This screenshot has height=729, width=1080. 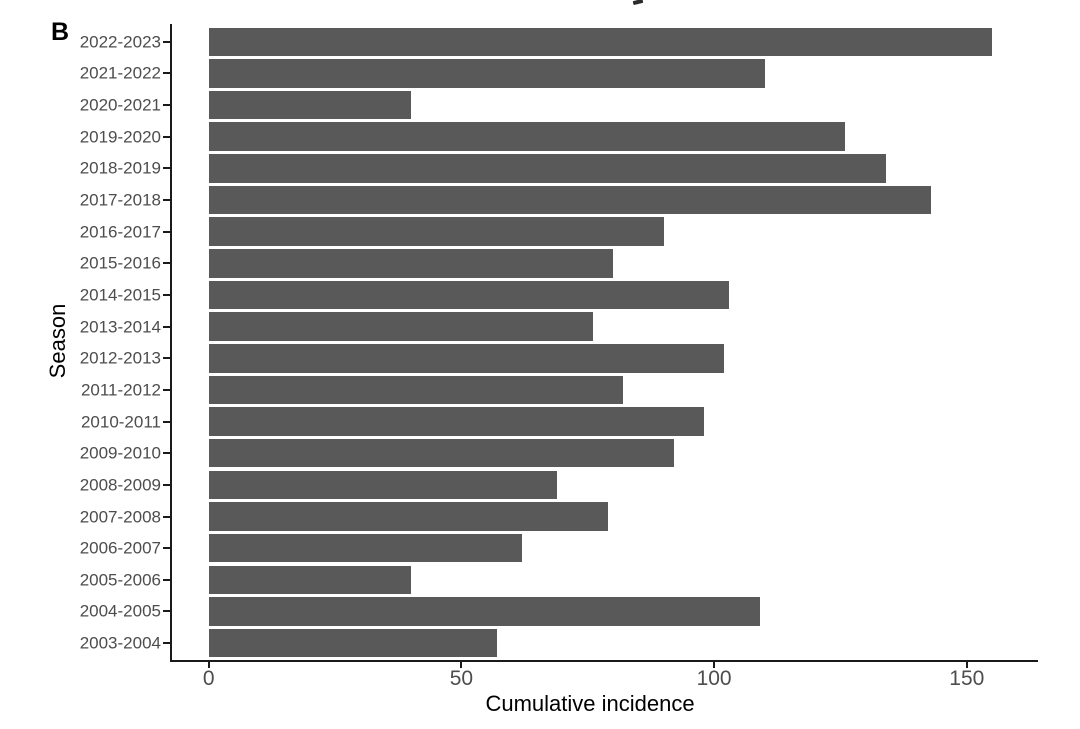 I want to click on y-tick-label: 2022-2023, so click(x=120, y=42).